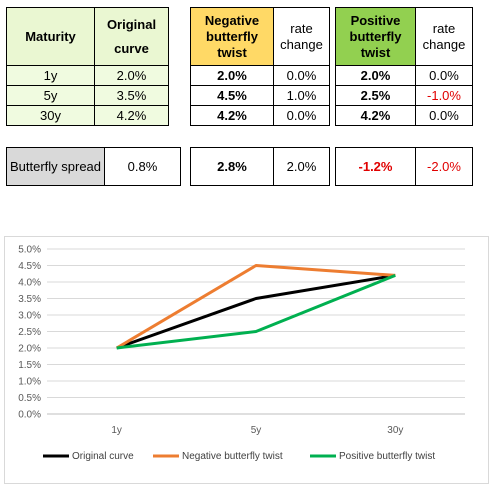 Image resolution: width=493 pixels, height=484 pixels. I want to click on header-original-curve: Original curve, so click(131, 36).